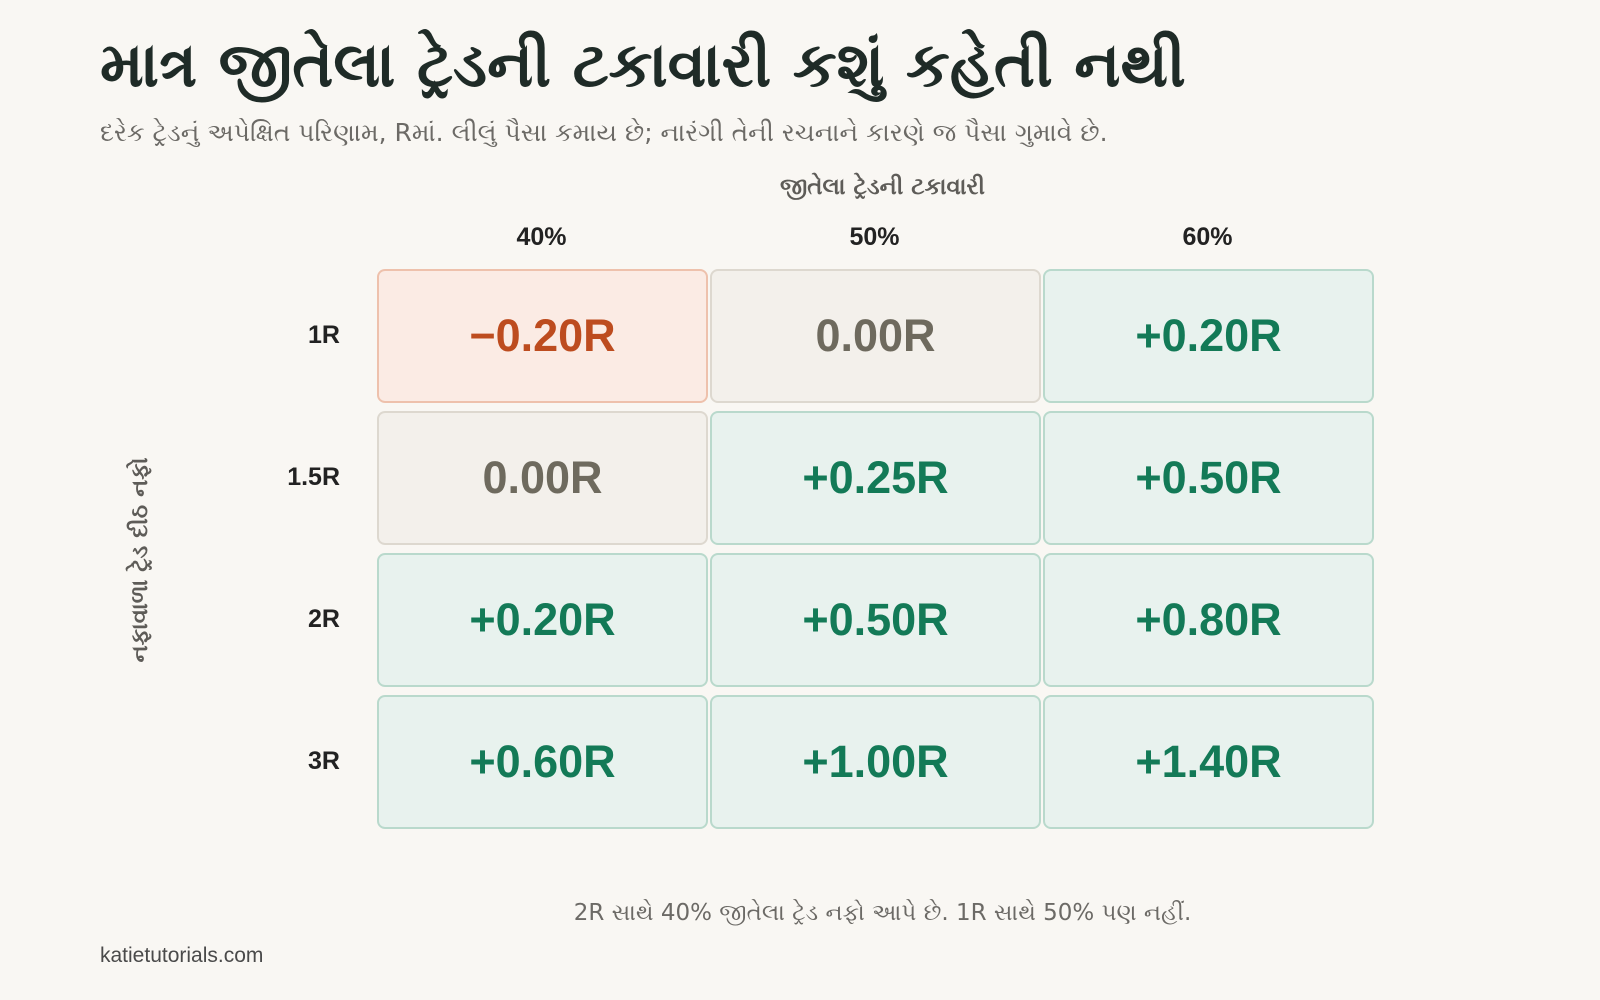  Describe the element at coordinates (324, 618) in the screenshot. I see `row-header-2r: 2R` at that location.